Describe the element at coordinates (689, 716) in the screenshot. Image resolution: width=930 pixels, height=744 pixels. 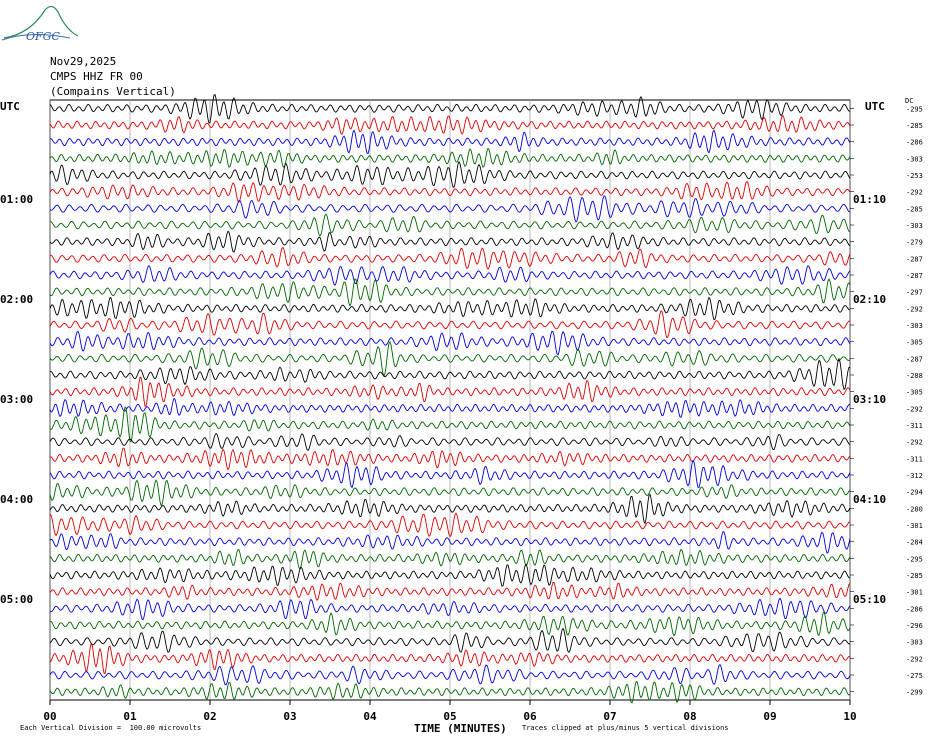
I see `x-tick-label: 08` at that location.